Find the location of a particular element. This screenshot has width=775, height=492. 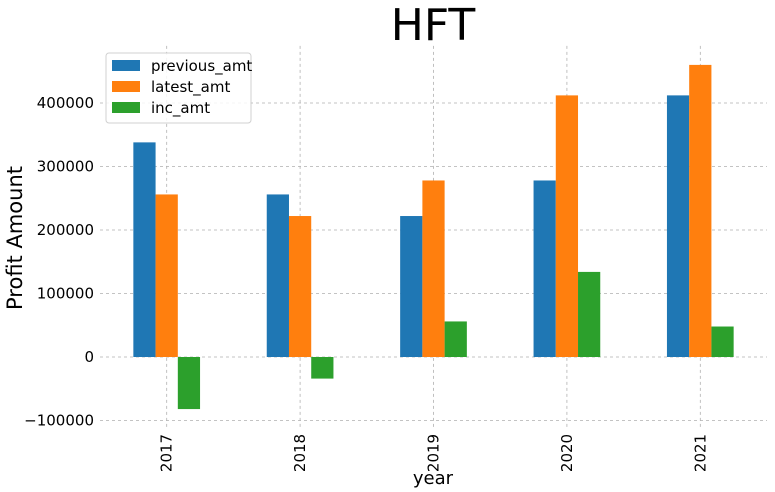

legend-label-previous-amt: previous_amt is located at coordinates (201, 66).